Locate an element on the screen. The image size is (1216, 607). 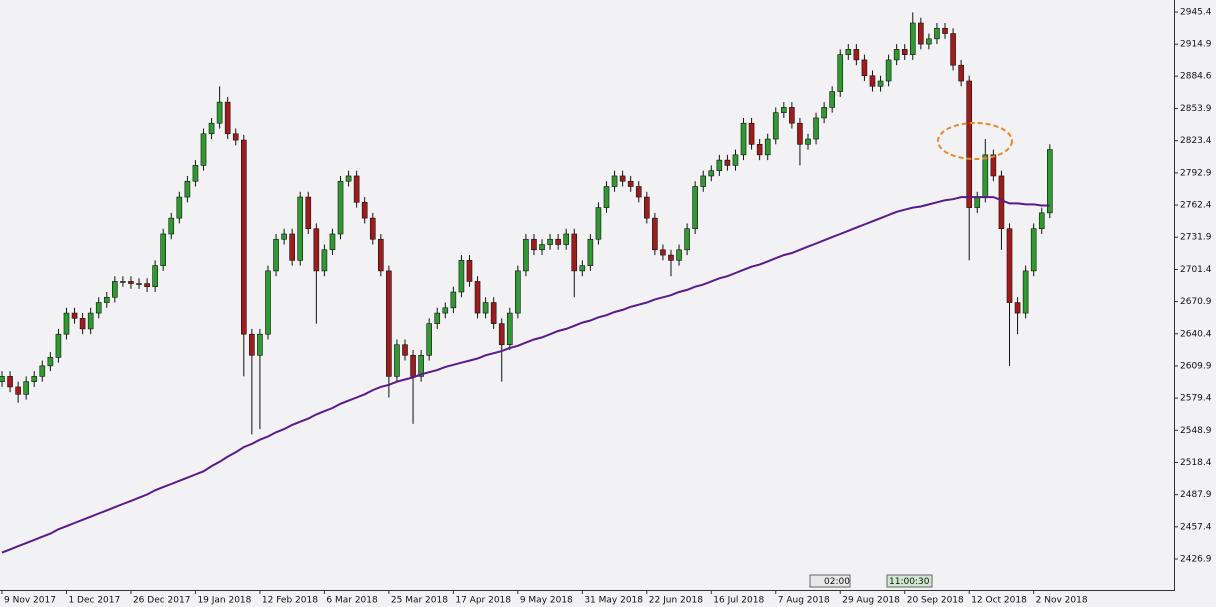
x-tick-label: 29 Aug 2018 is located at coordinates (871, 601).